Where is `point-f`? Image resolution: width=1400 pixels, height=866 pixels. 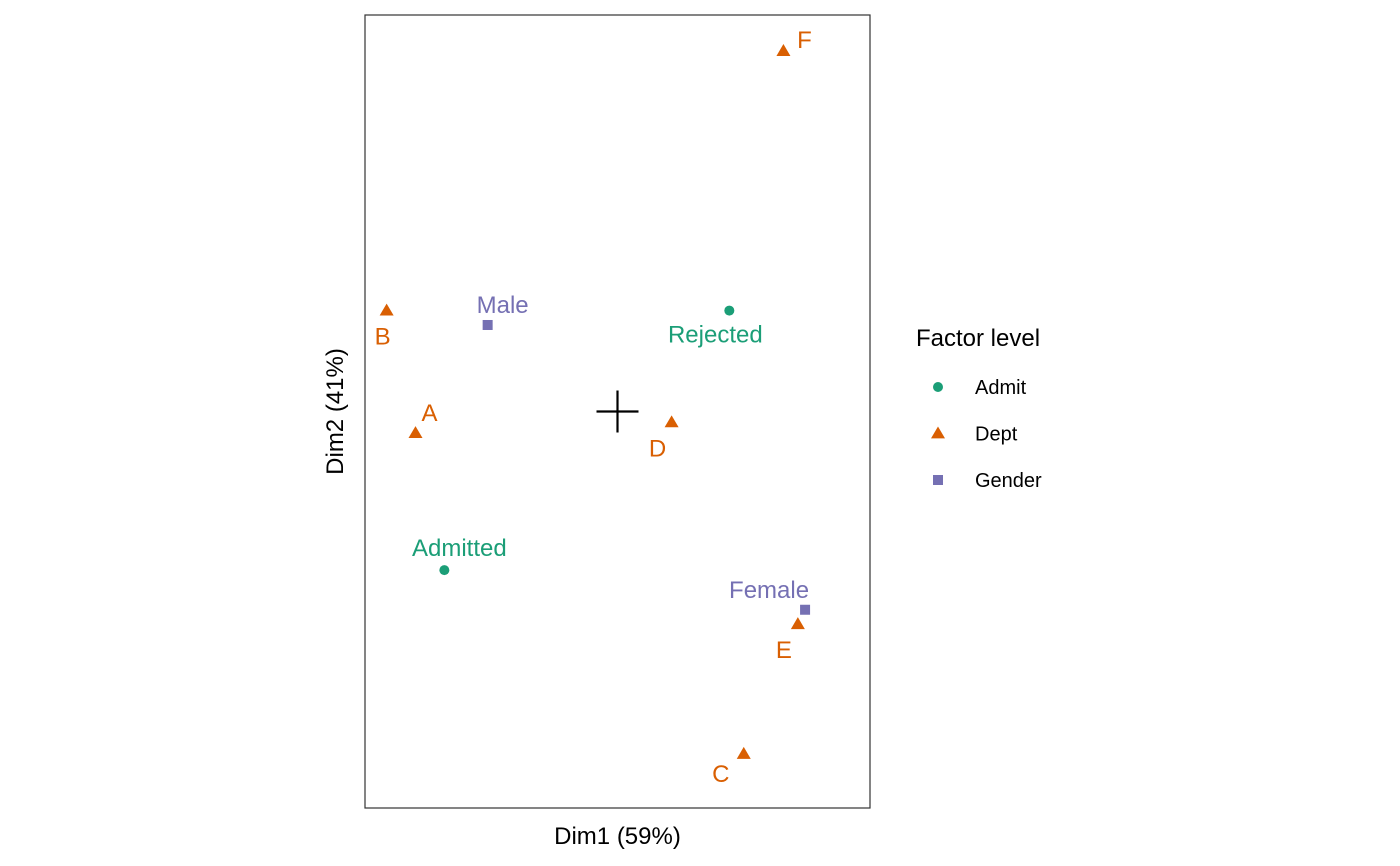
point-f is located at coordinates (783, 50).